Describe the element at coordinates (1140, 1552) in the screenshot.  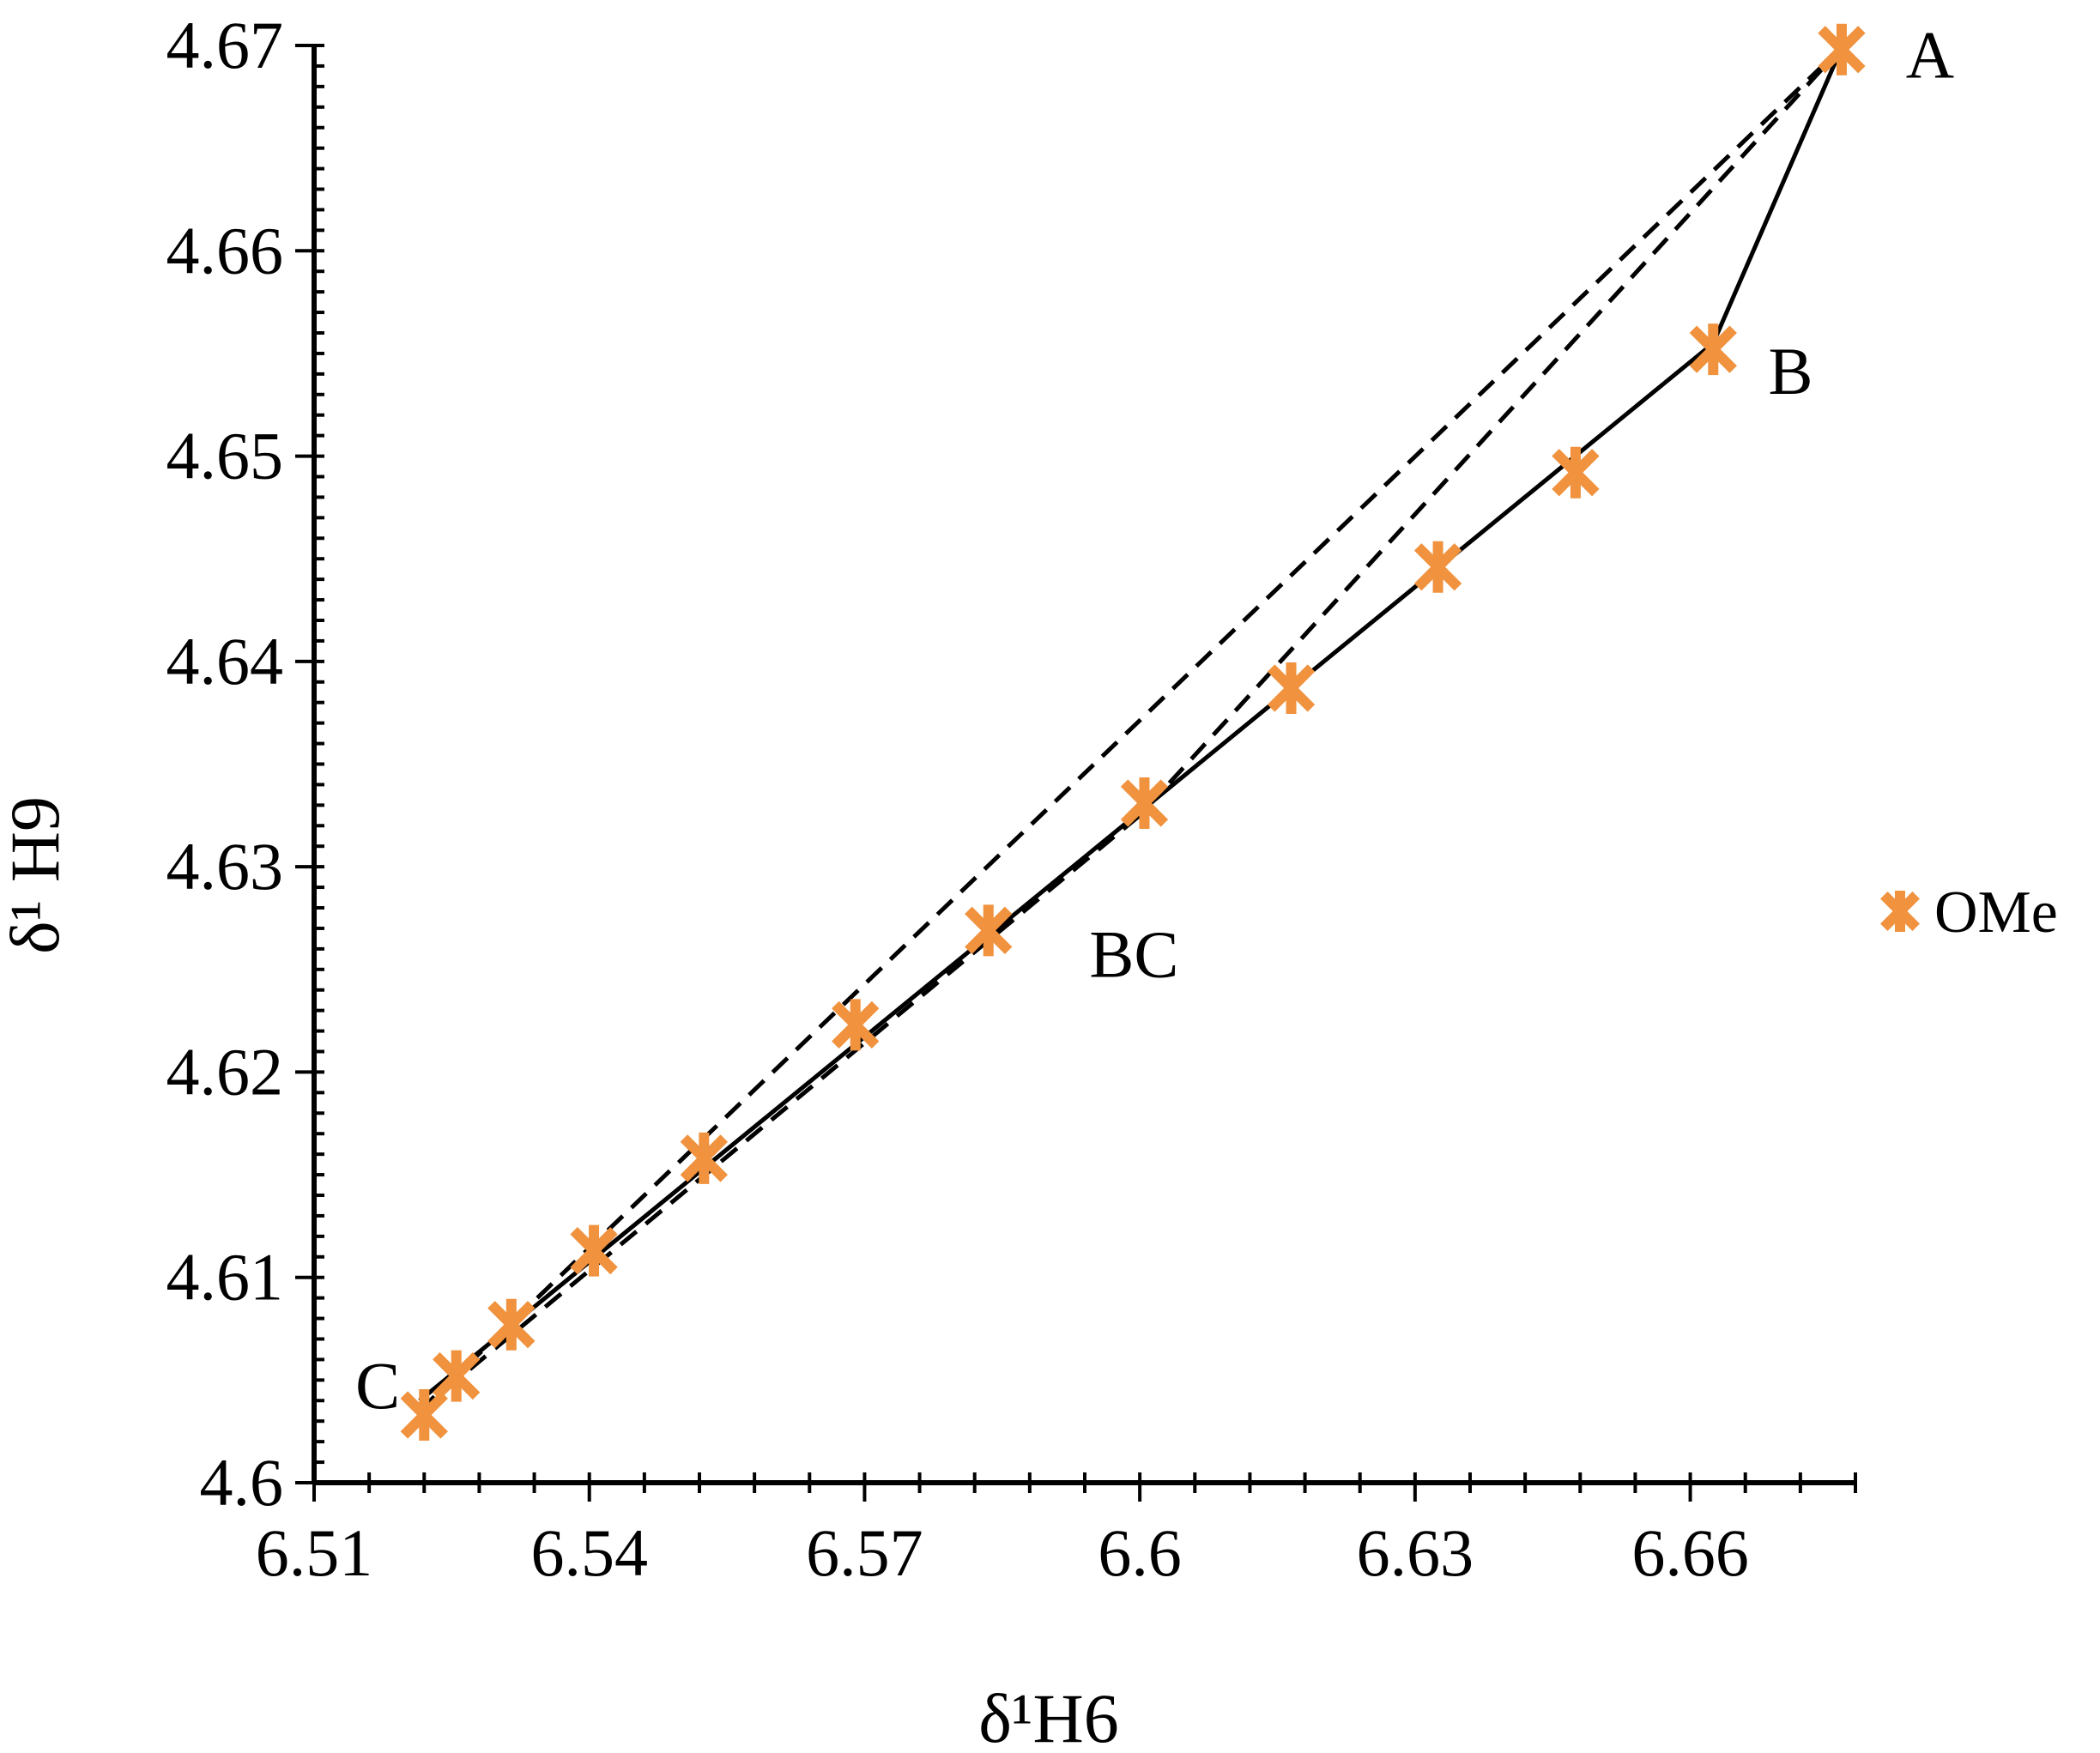
I see `x-tick-label: 6.6` at that location.